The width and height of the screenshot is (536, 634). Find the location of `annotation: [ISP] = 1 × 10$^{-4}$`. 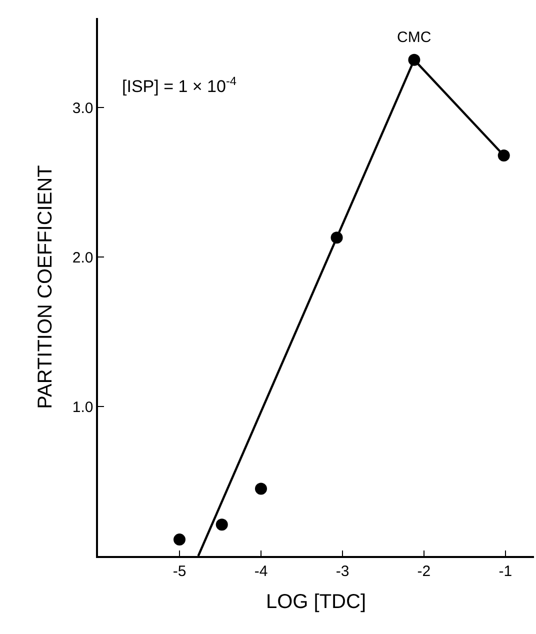

annotation: [ISP] = 1 × 10$^{-4}$ is located at coordinates (179, 85).